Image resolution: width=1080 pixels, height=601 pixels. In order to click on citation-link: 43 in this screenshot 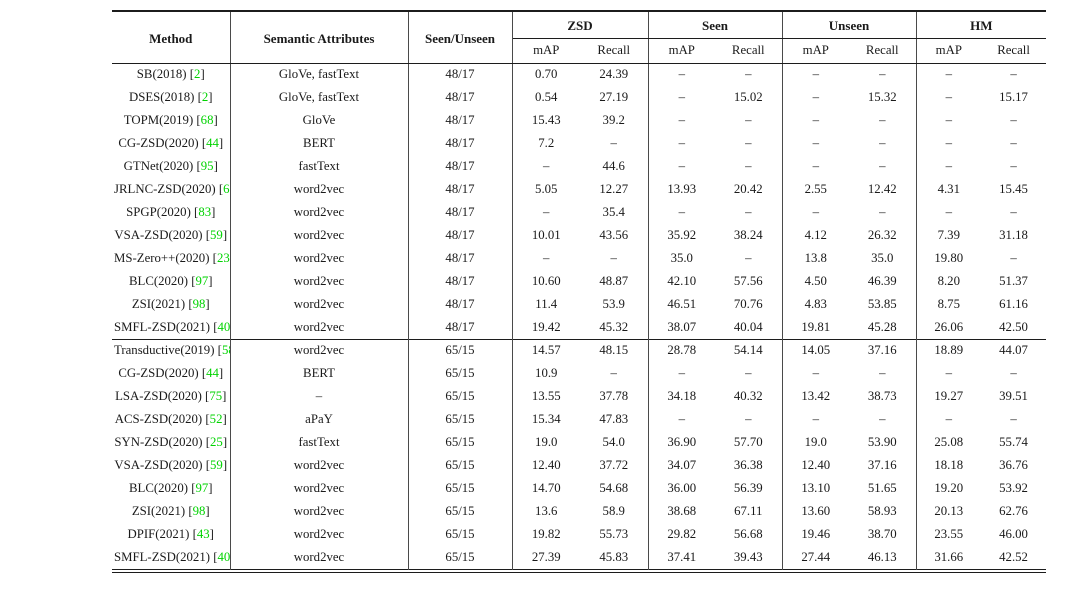, I will do `click(203, 534)`.